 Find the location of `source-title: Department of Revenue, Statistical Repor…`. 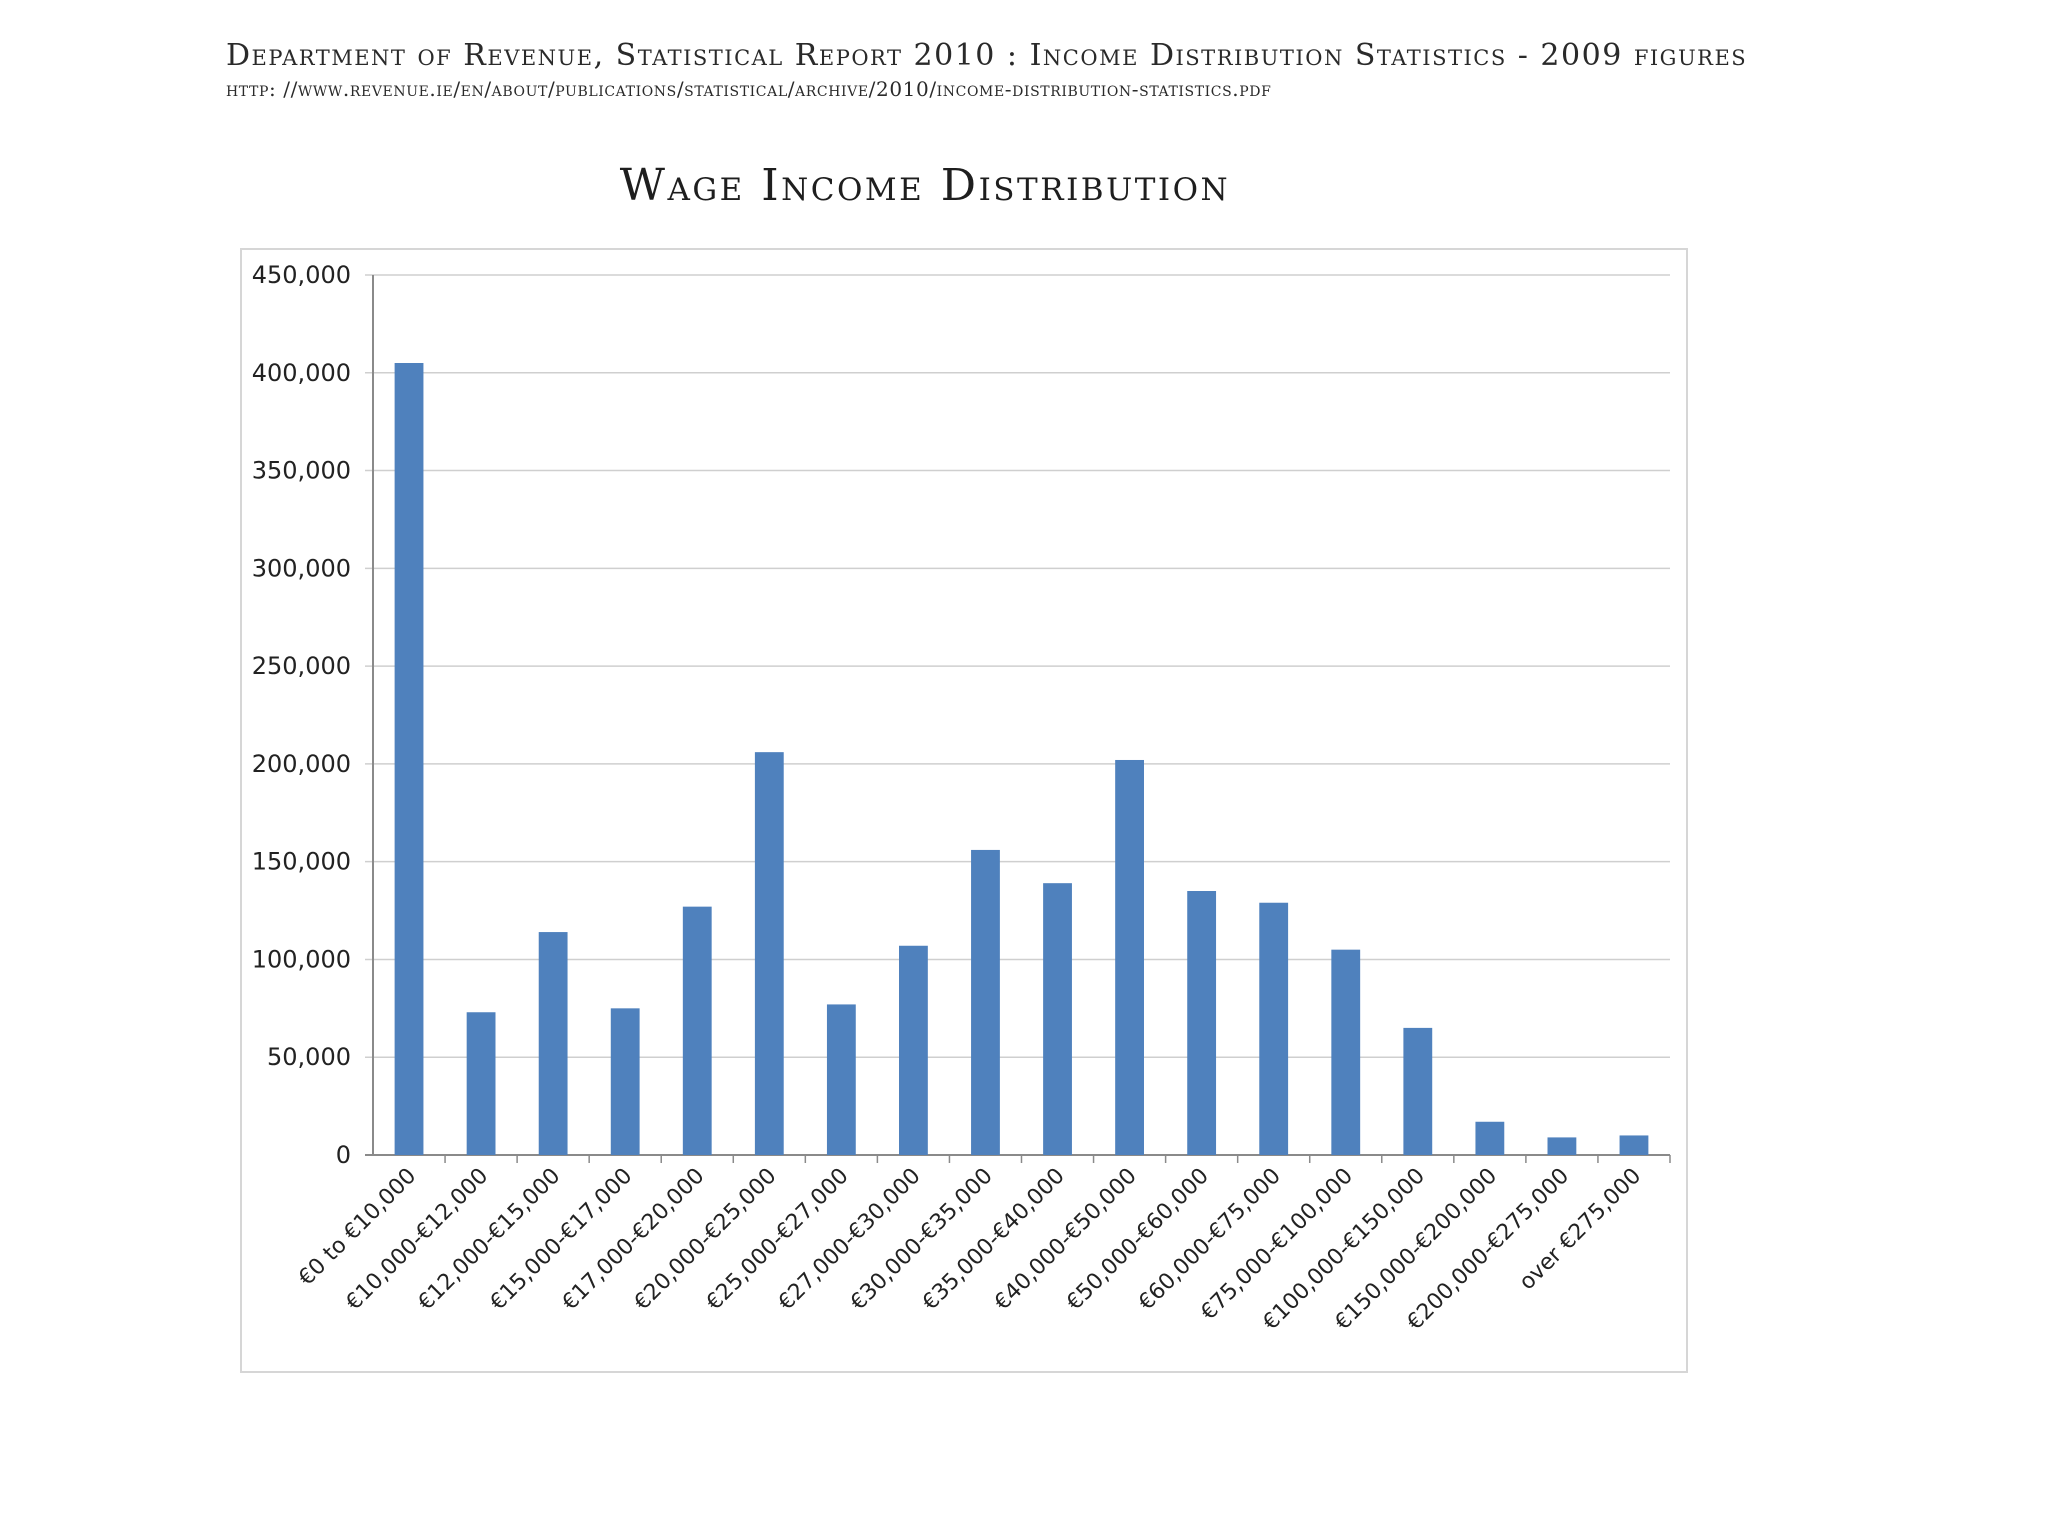

source-title: Department of Revenue, Statistical Repor… is located at coordinates (987, 55).